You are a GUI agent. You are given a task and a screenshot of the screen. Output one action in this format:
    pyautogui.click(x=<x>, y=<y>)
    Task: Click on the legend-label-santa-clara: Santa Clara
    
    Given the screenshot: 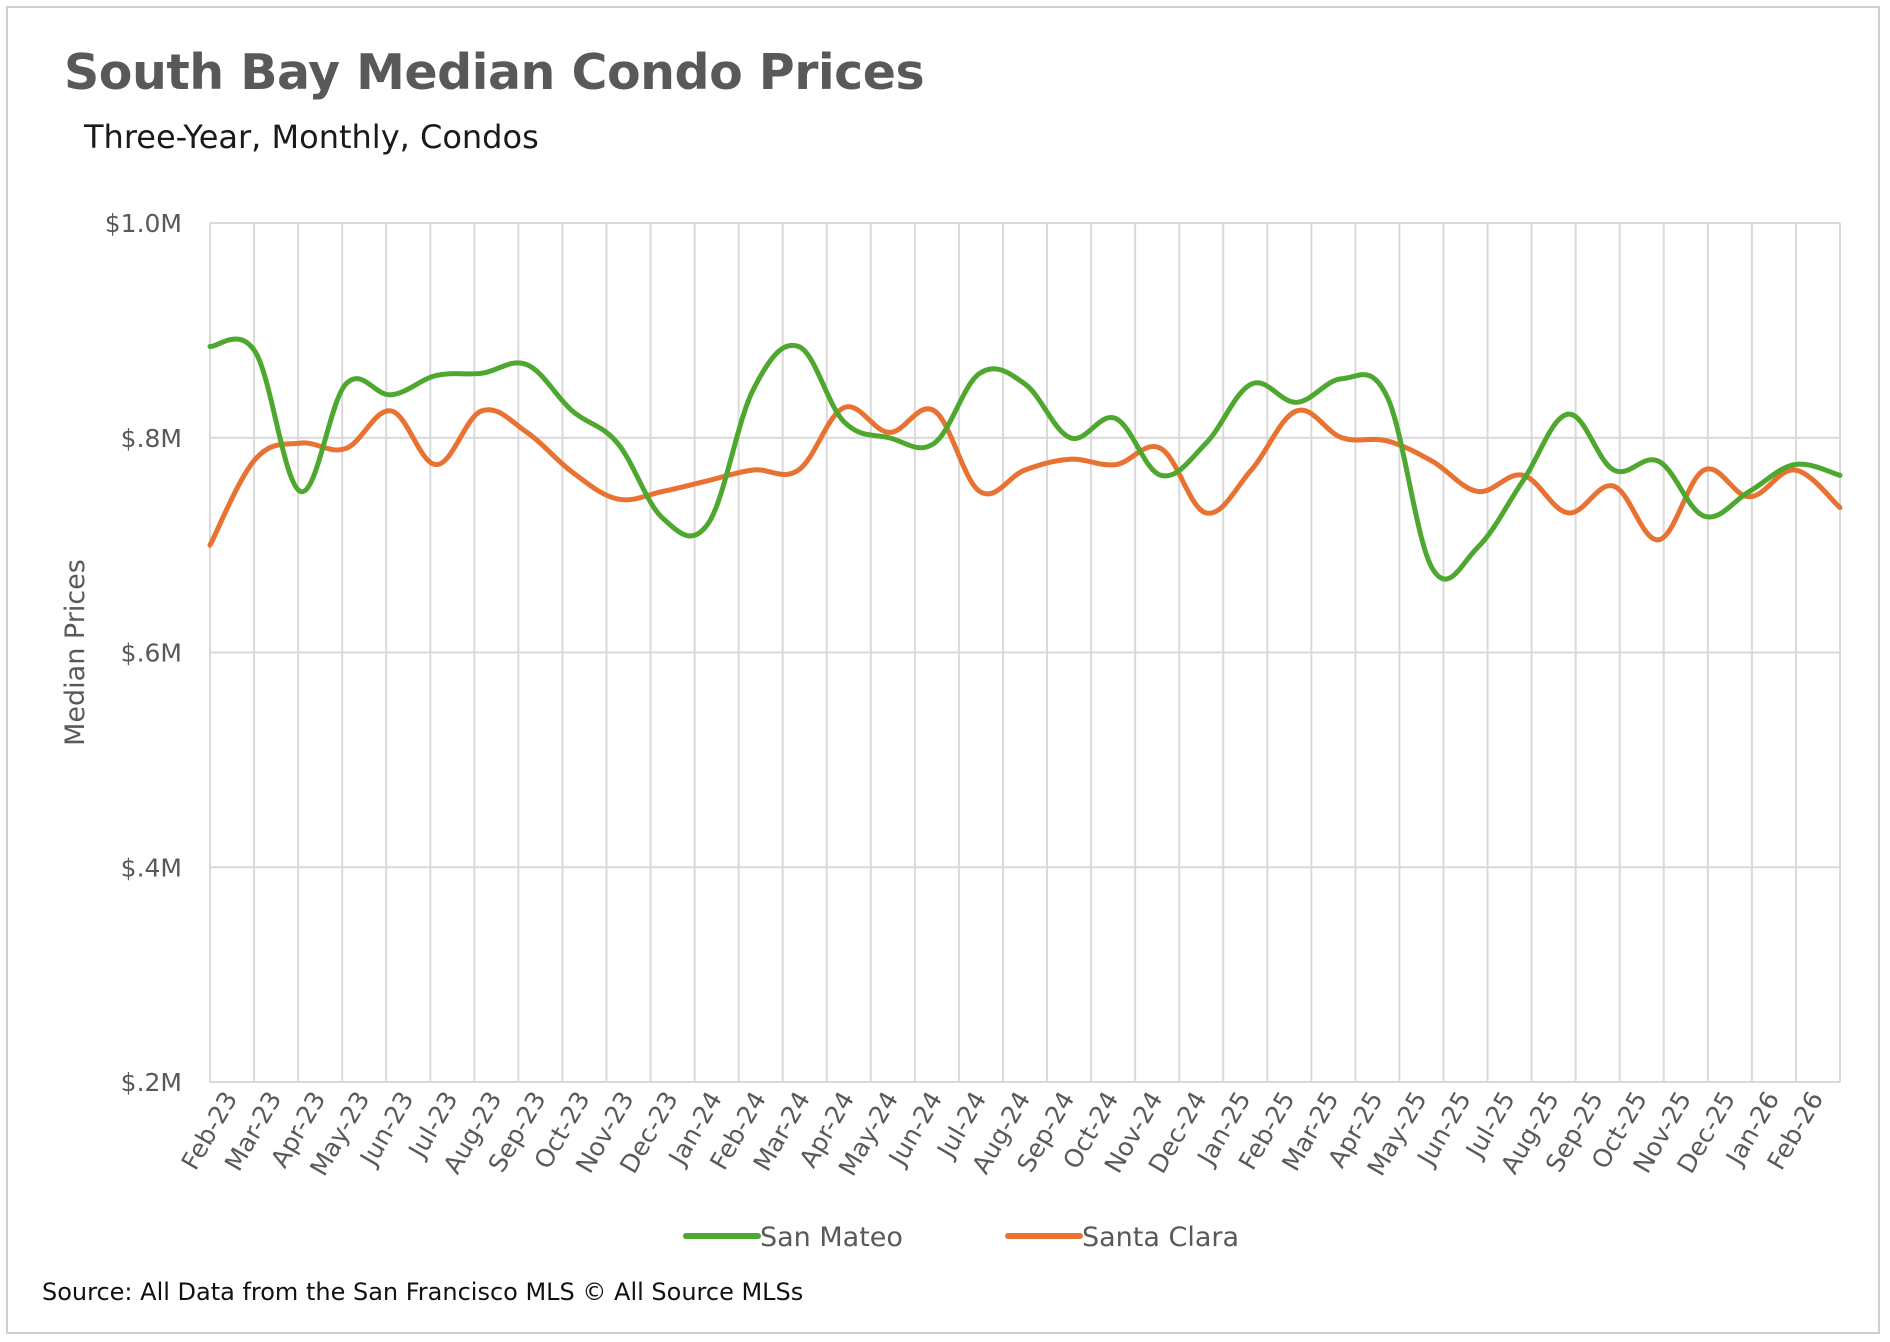 What is the action you would take?
    pyautogui.click(x=1160, y=1237)
    